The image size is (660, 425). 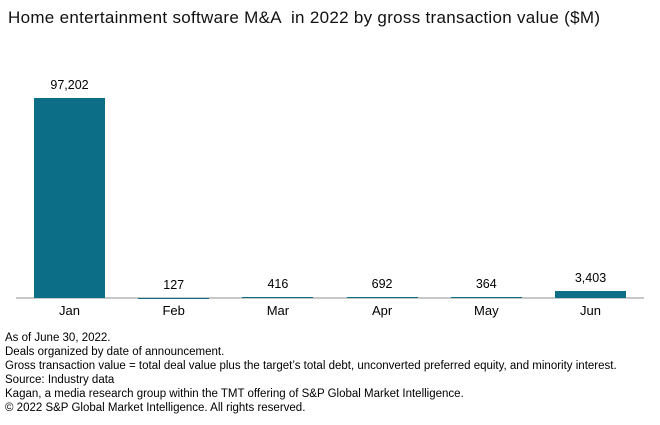 I want to click on value-label: 127, so click(x=174, y=284).